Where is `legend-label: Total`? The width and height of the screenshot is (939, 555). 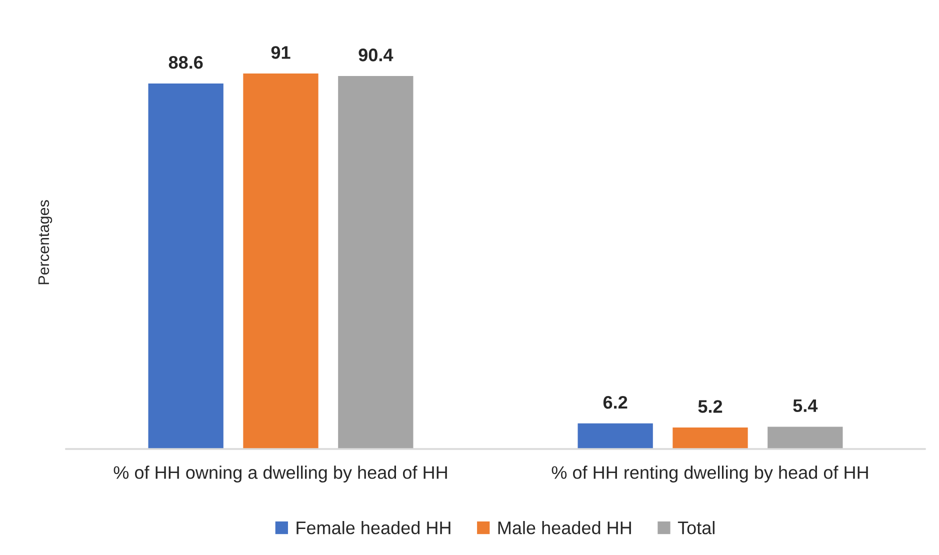
legend-label: Total is located at coordinates (696, 527).